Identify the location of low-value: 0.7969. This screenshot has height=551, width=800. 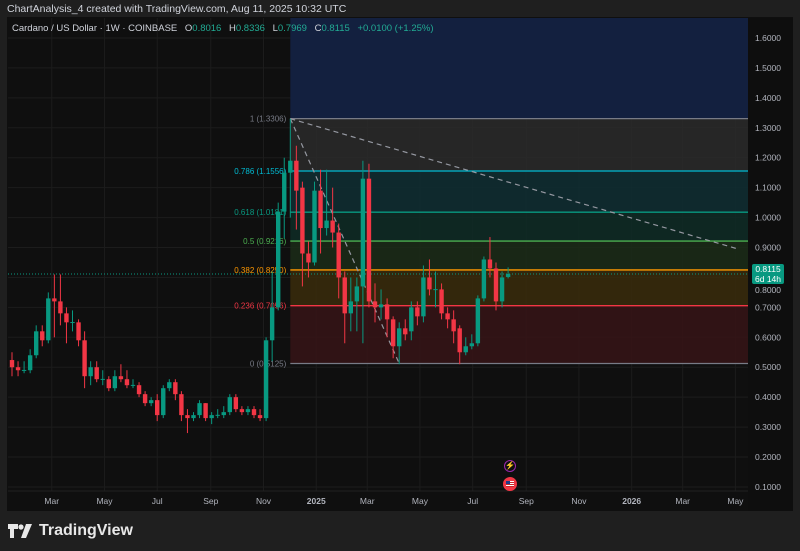
(292, 28).